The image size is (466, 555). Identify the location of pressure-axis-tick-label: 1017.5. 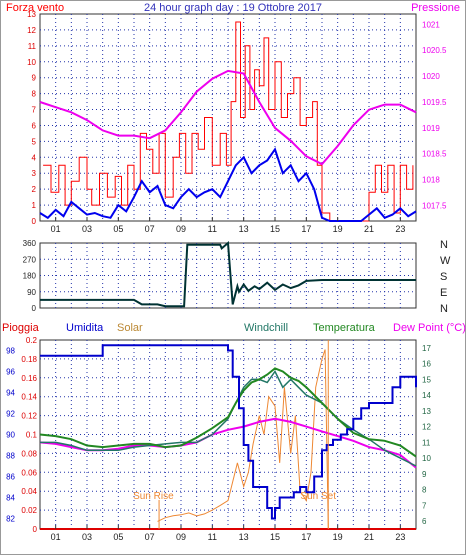
(434, 205).